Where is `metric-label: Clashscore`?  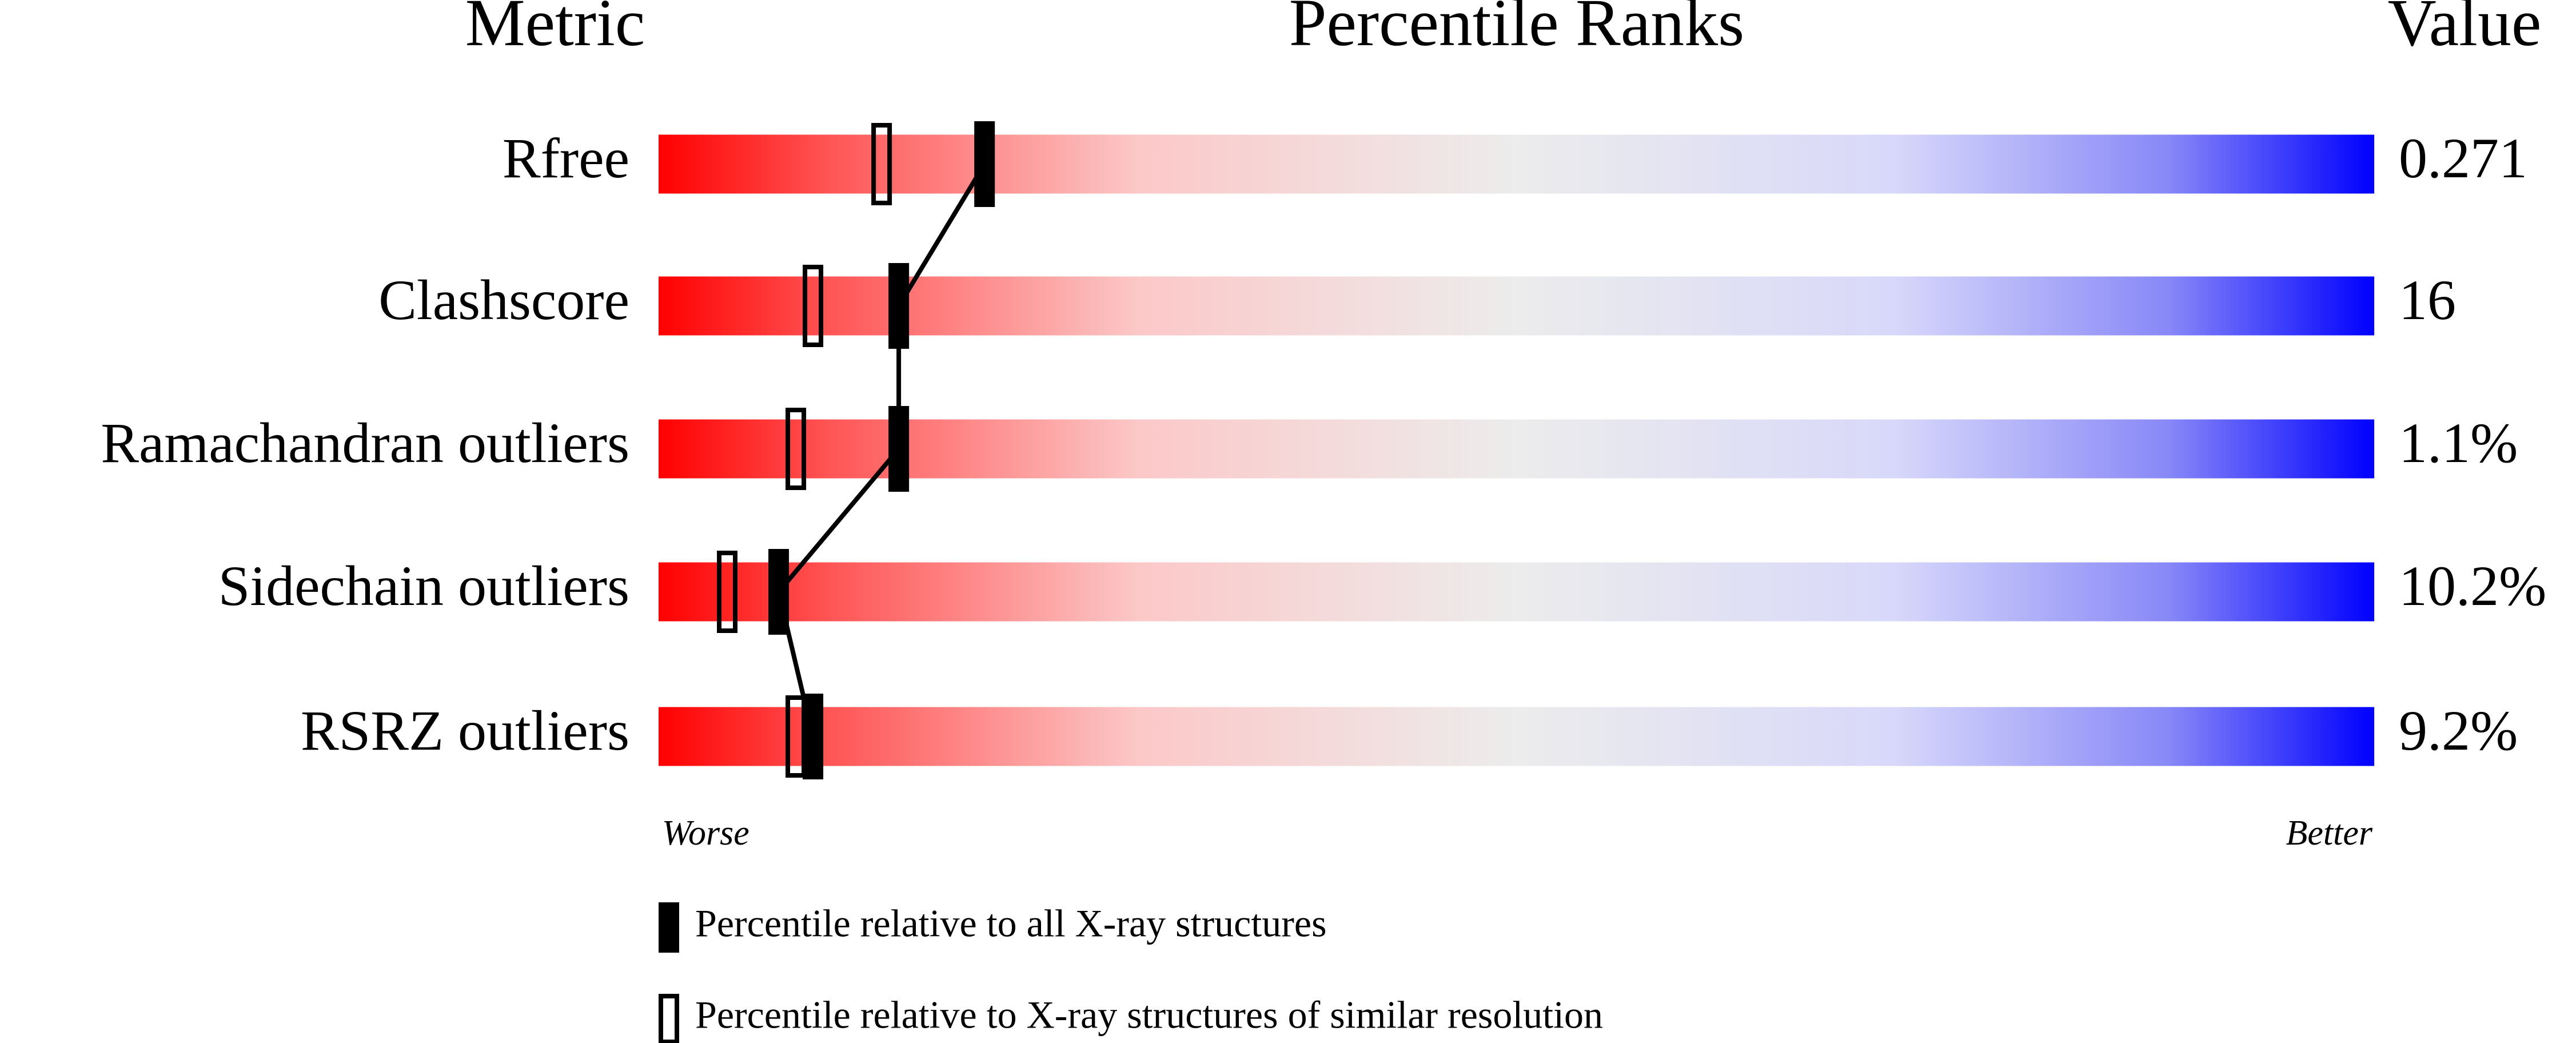
metric-label: Clashscore is located at coordinates (503, 300).